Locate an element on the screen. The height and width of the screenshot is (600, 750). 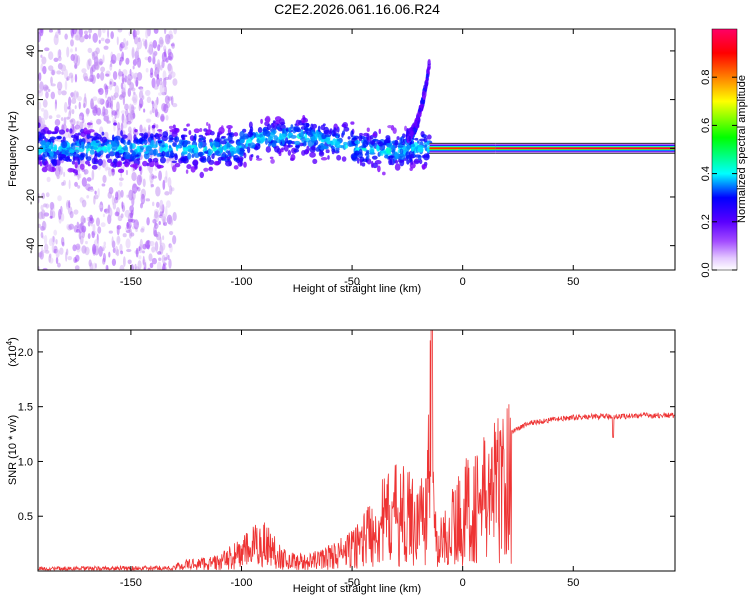
y-tick-label: -40 is located at coordinates (31, 246).